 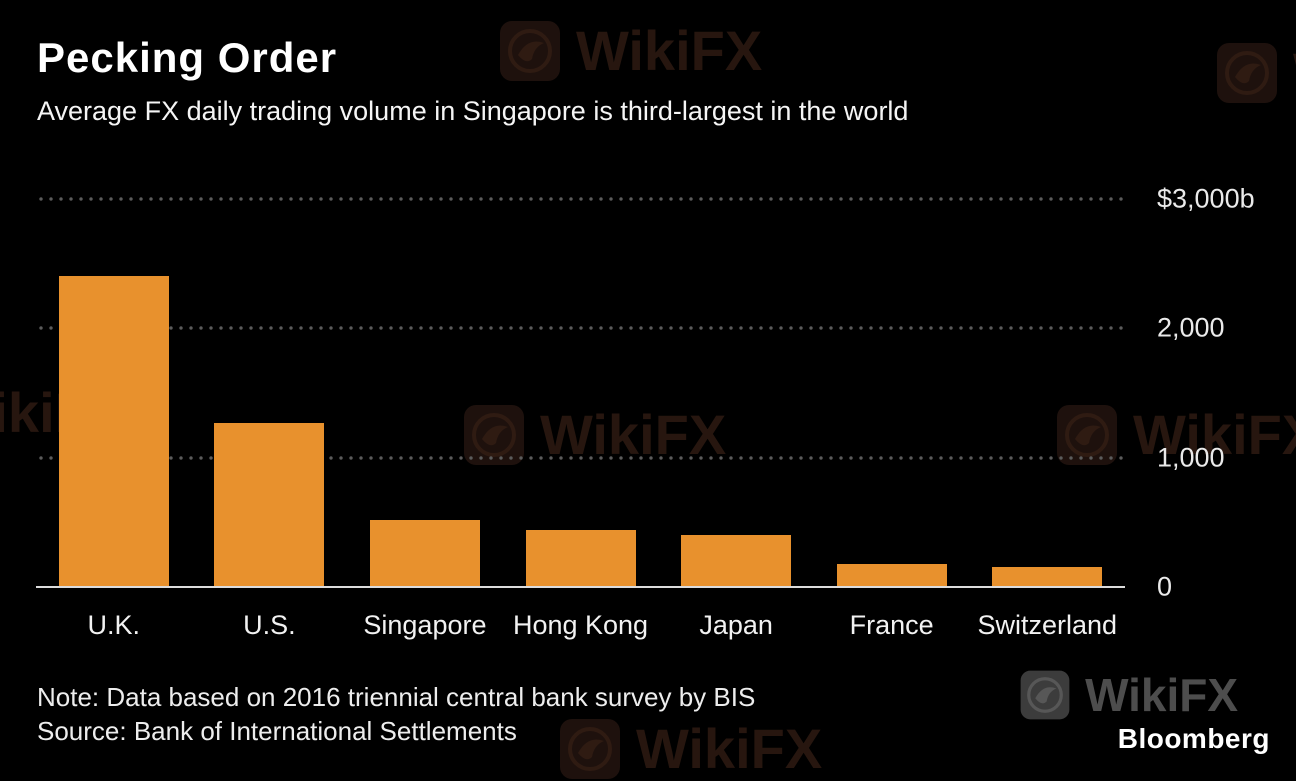 I want to click on x-category-label: Switzerland, so click(x=1047, y=625).